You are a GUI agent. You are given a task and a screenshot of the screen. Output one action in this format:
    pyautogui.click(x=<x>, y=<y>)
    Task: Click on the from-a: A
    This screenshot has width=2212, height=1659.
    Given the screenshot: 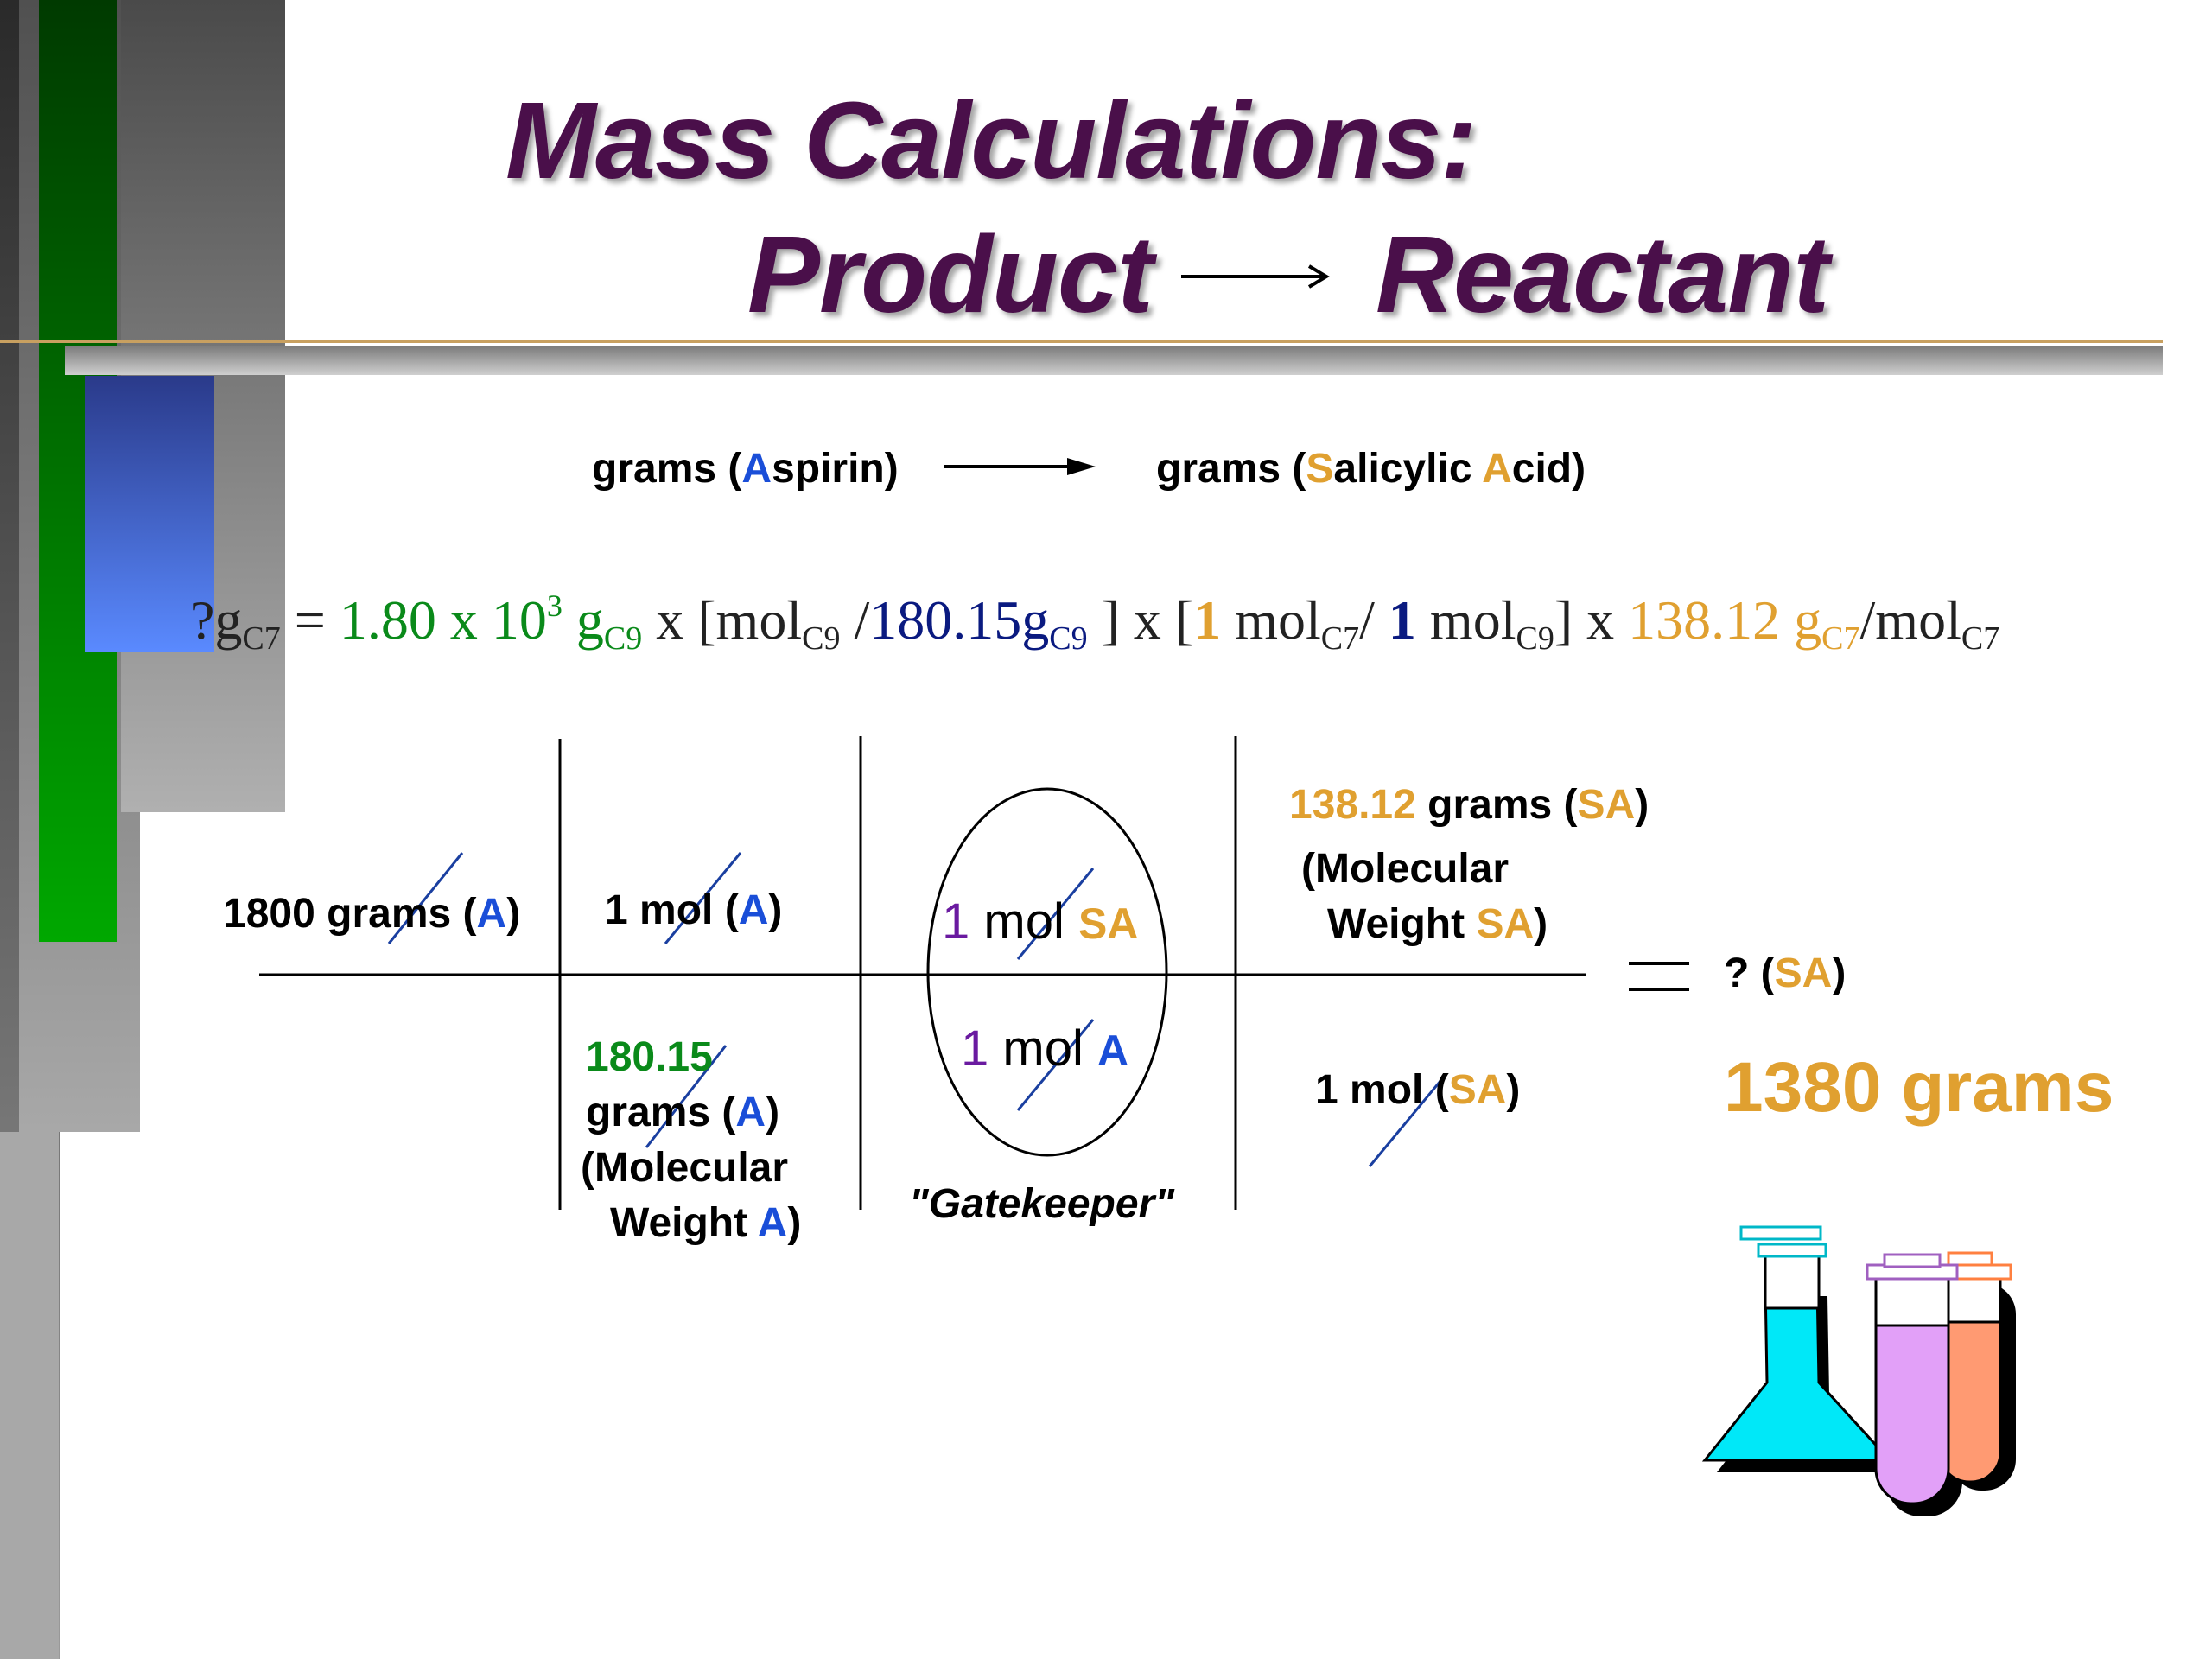 What is the action you would take?
    pyautogui.click(x=756, y=469)
    